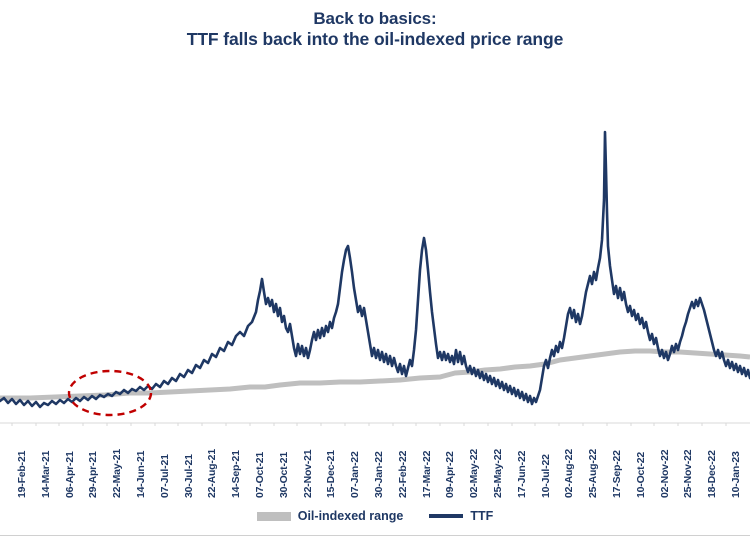 The height and width of the screenshot is (536, 750). Describe the element at coordinates (736, 474) in the screenshot. I see `x-axis-tick-label: 10-Jan-23` at that location.